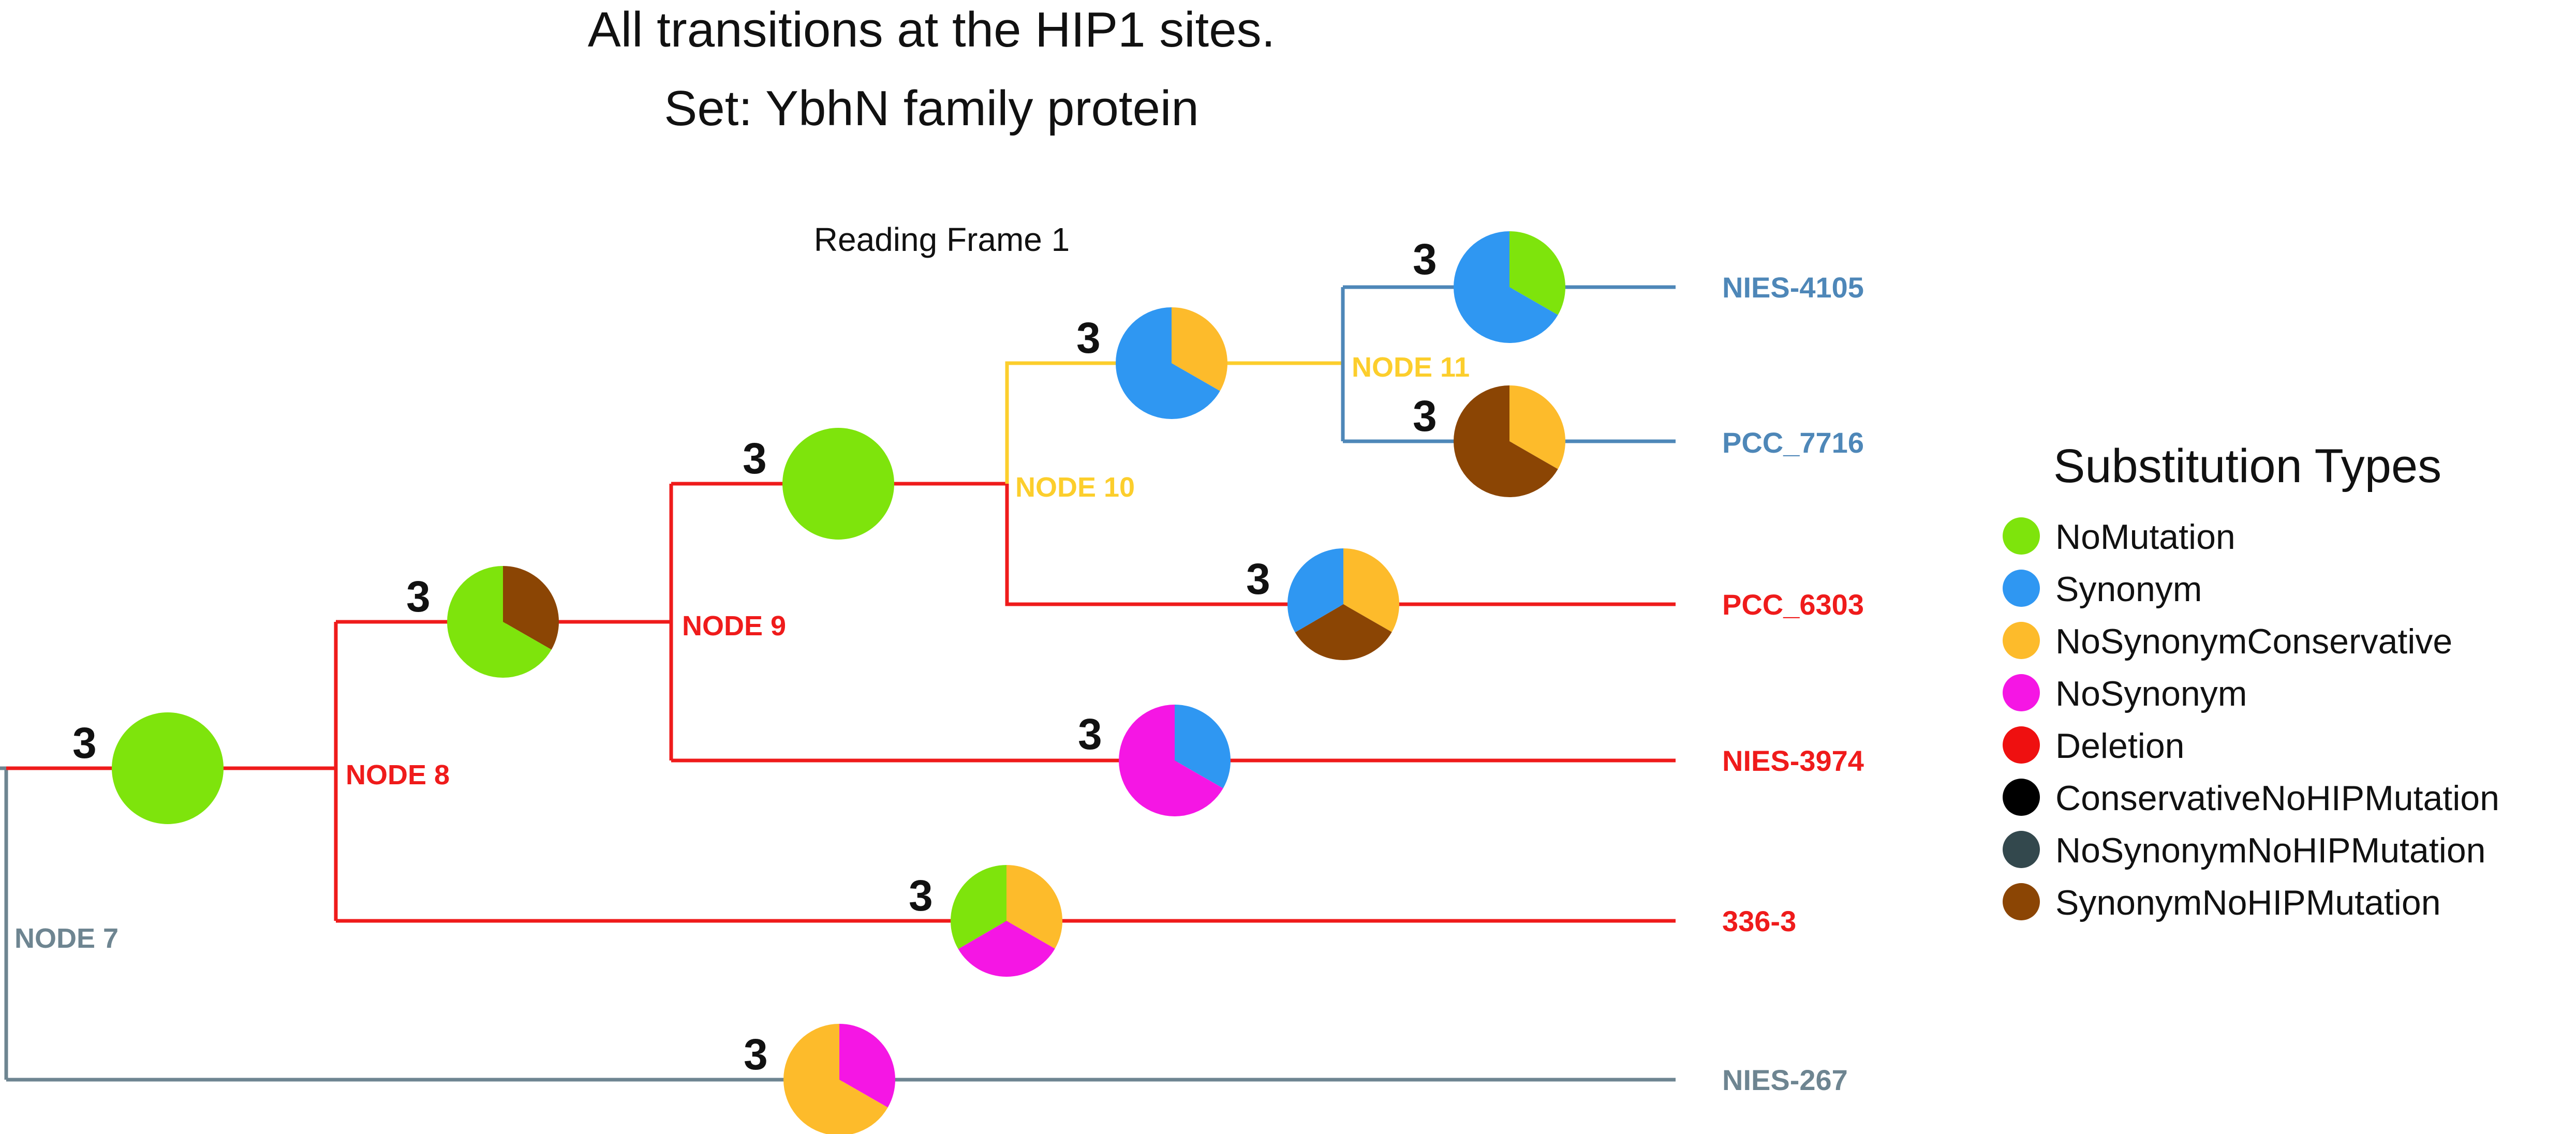 Image resolution: width=2576 pixels, height=1134 pixels. Describe the element at coordinates (4, 923) in the screenshot. I see `branch-node7-root` at that location.